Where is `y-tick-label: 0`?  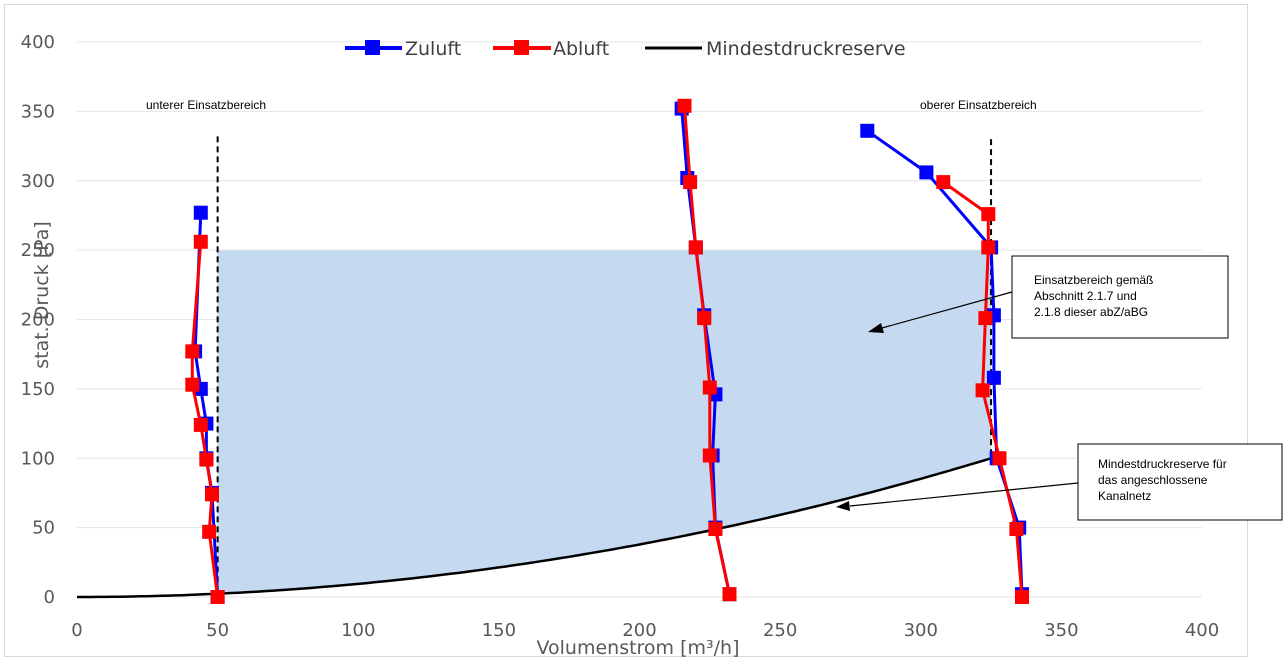 y-tick-label: 0 is located at coordinates (49, 597).